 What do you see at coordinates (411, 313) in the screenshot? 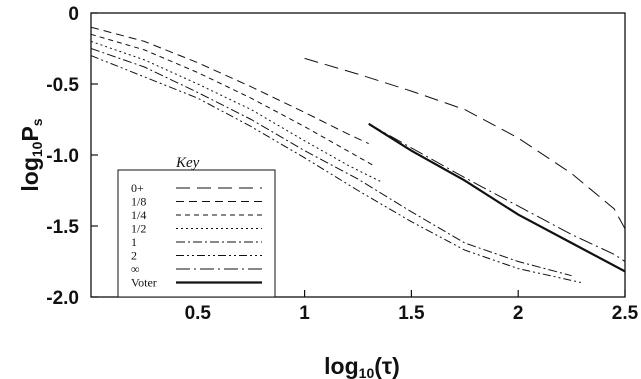
I see `x-tick-label: 1.5` at bounding box center [411, 313].